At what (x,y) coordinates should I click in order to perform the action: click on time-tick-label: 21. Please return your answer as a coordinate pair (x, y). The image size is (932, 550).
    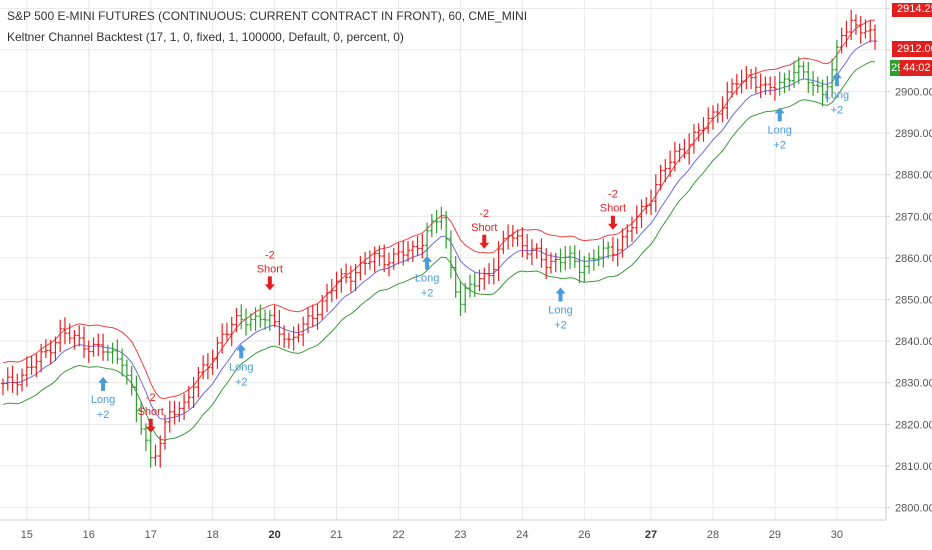
    Looking at the image, I should click on (336, 535).